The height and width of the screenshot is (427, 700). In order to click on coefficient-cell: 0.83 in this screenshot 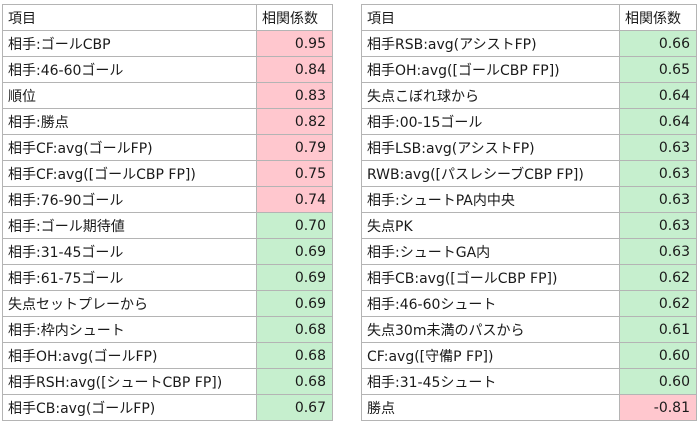, I will do `click(294, 95)`.